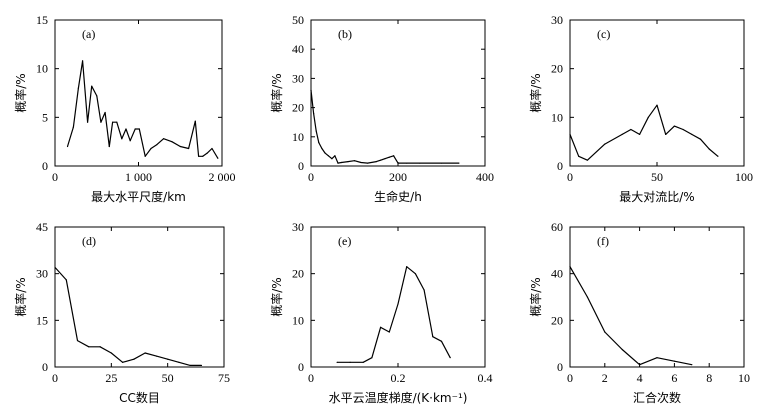 The image size is (778, 411). What do you see at coordinates (485, 177) in the screenshot?
I see `x-tick-label: 400` at bounding box center [485, 177].